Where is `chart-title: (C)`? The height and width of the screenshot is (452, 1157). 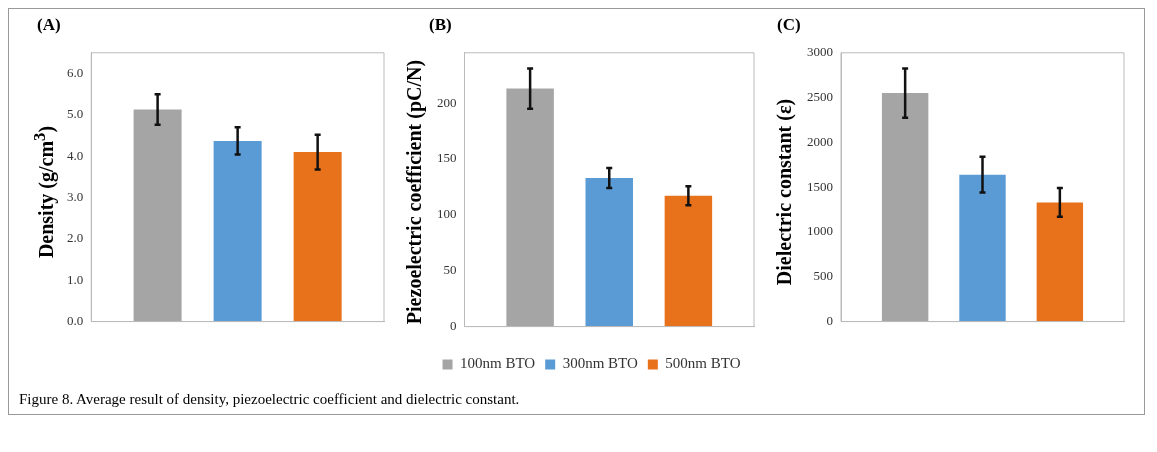
chart-title: (C) is located at coordinates (789, 25).